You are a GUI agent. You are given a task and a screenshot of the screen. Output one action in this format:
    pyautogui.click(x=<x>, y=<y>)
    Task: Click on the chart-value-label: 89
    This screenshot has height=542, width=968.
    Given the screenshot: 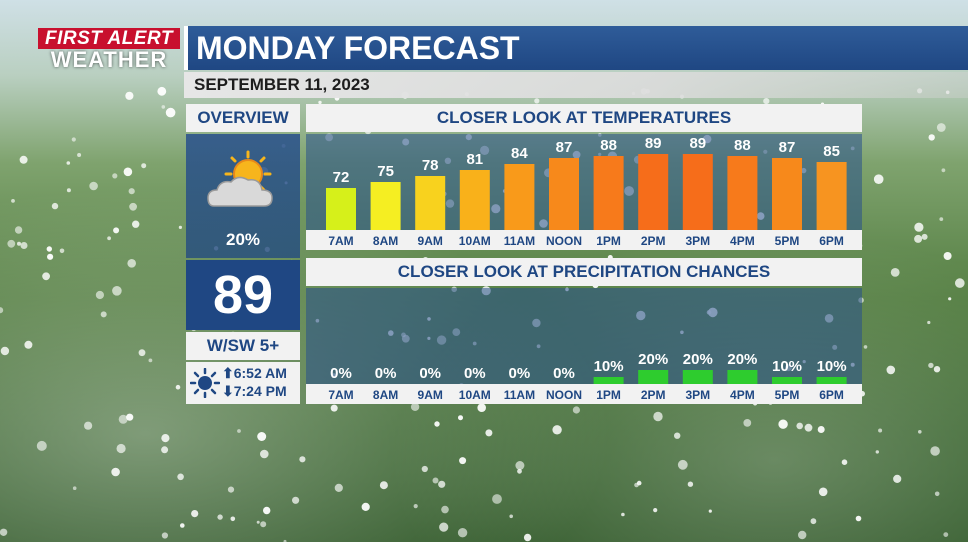 What is the action you would take?
    pyautogui.click(x=697, y=143)
    